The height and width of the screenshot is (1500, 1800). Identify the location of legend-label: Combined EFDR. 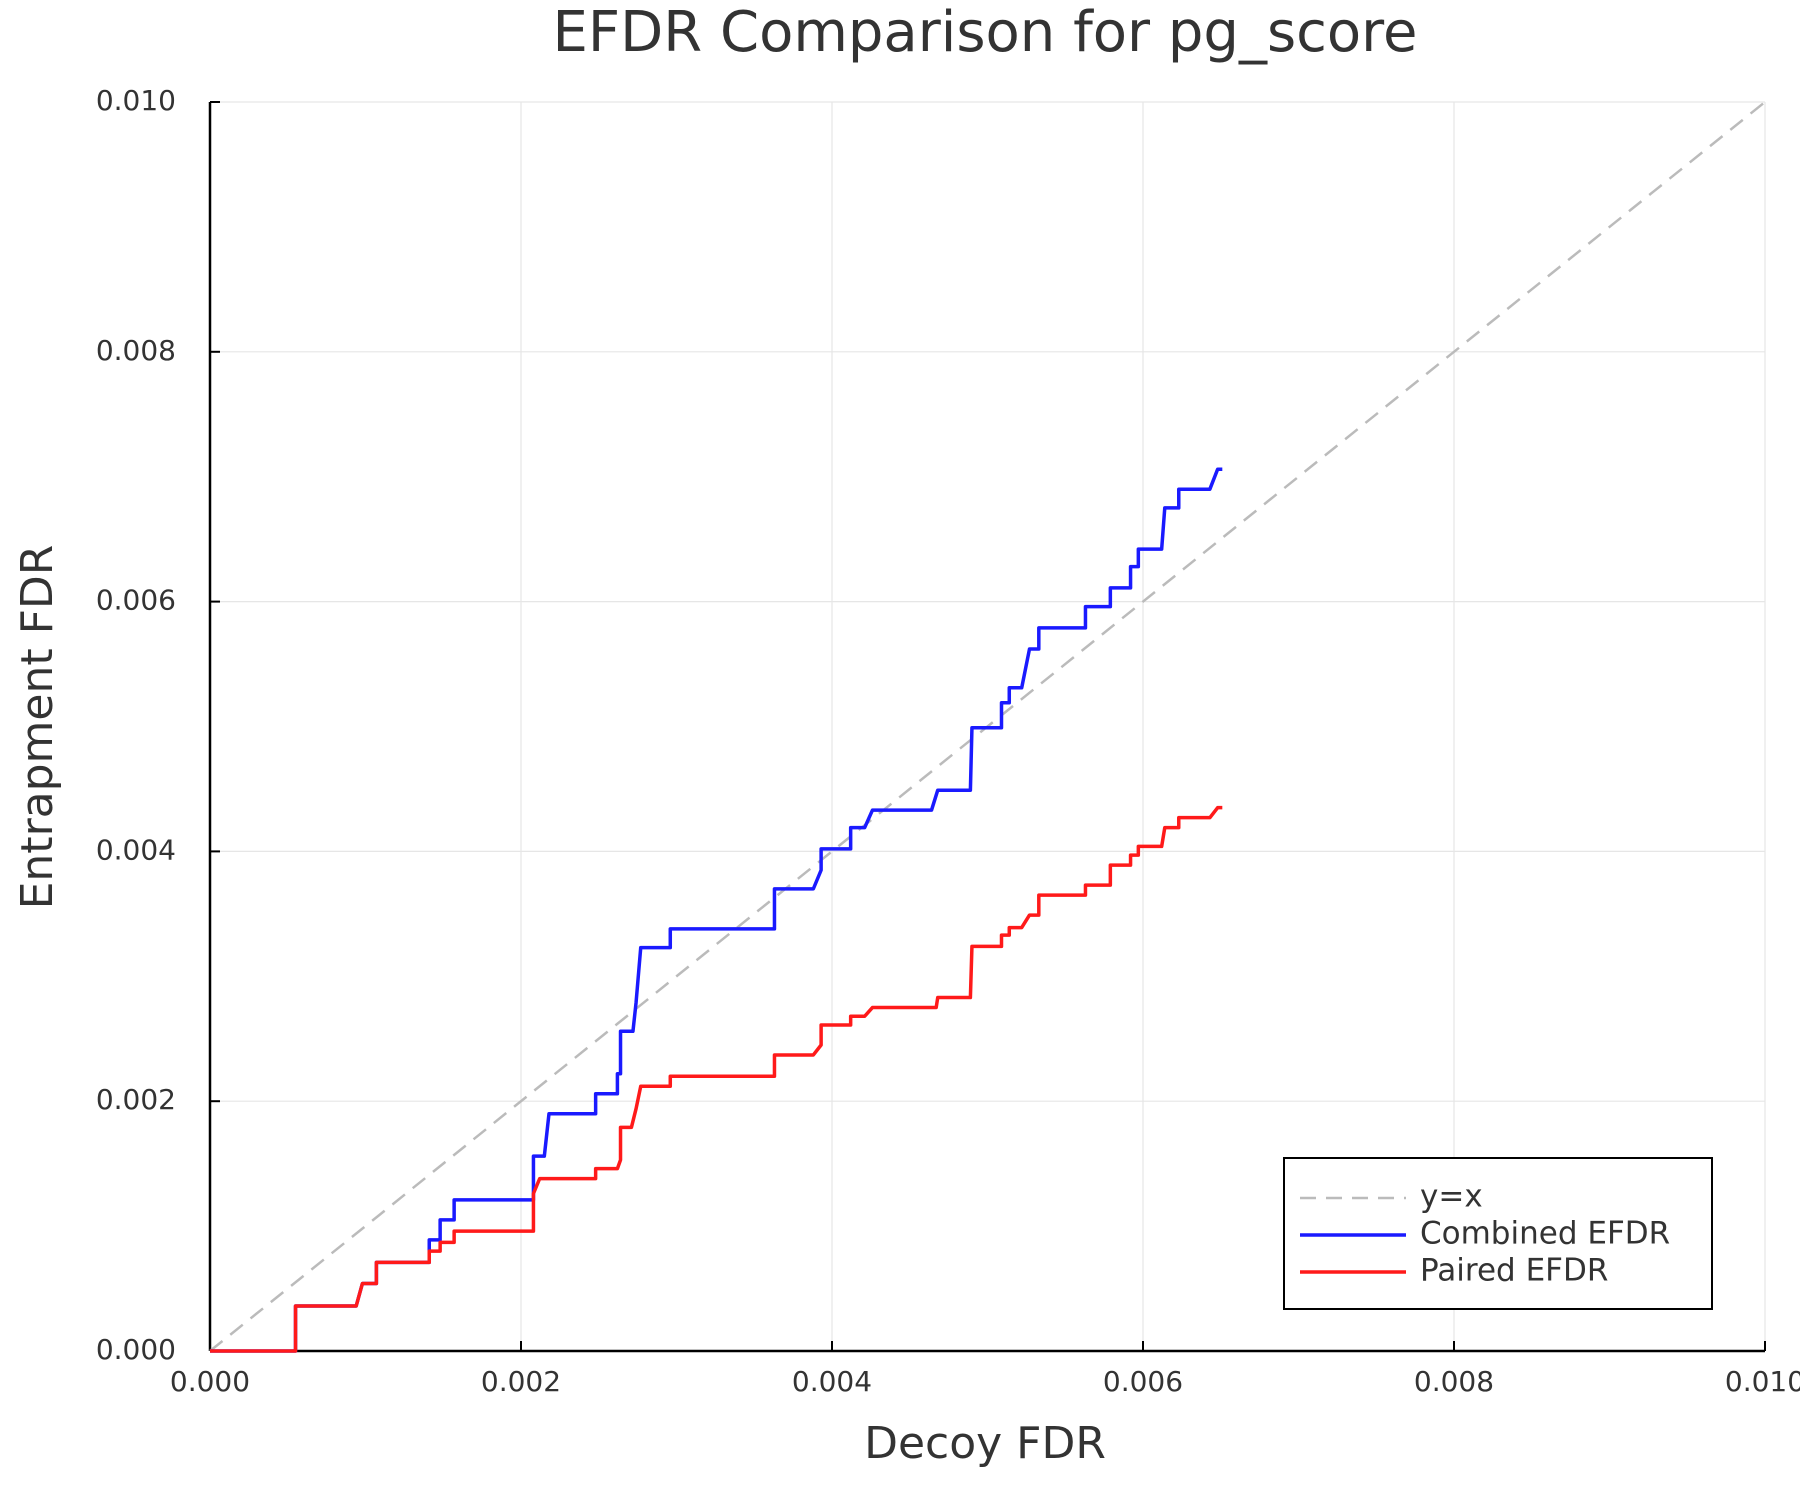
(1545, 1234).